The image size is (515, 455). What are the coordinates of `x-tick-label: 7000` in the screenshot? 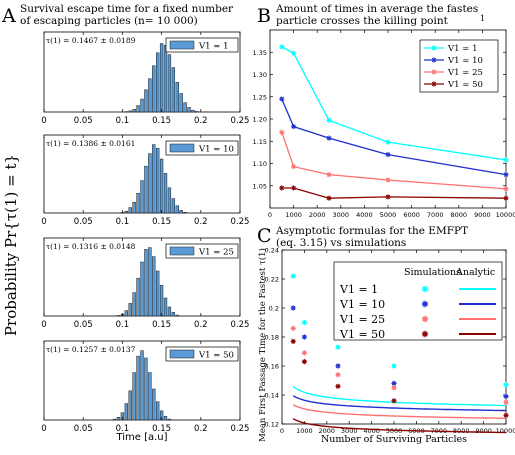 It's located at (435, 215).